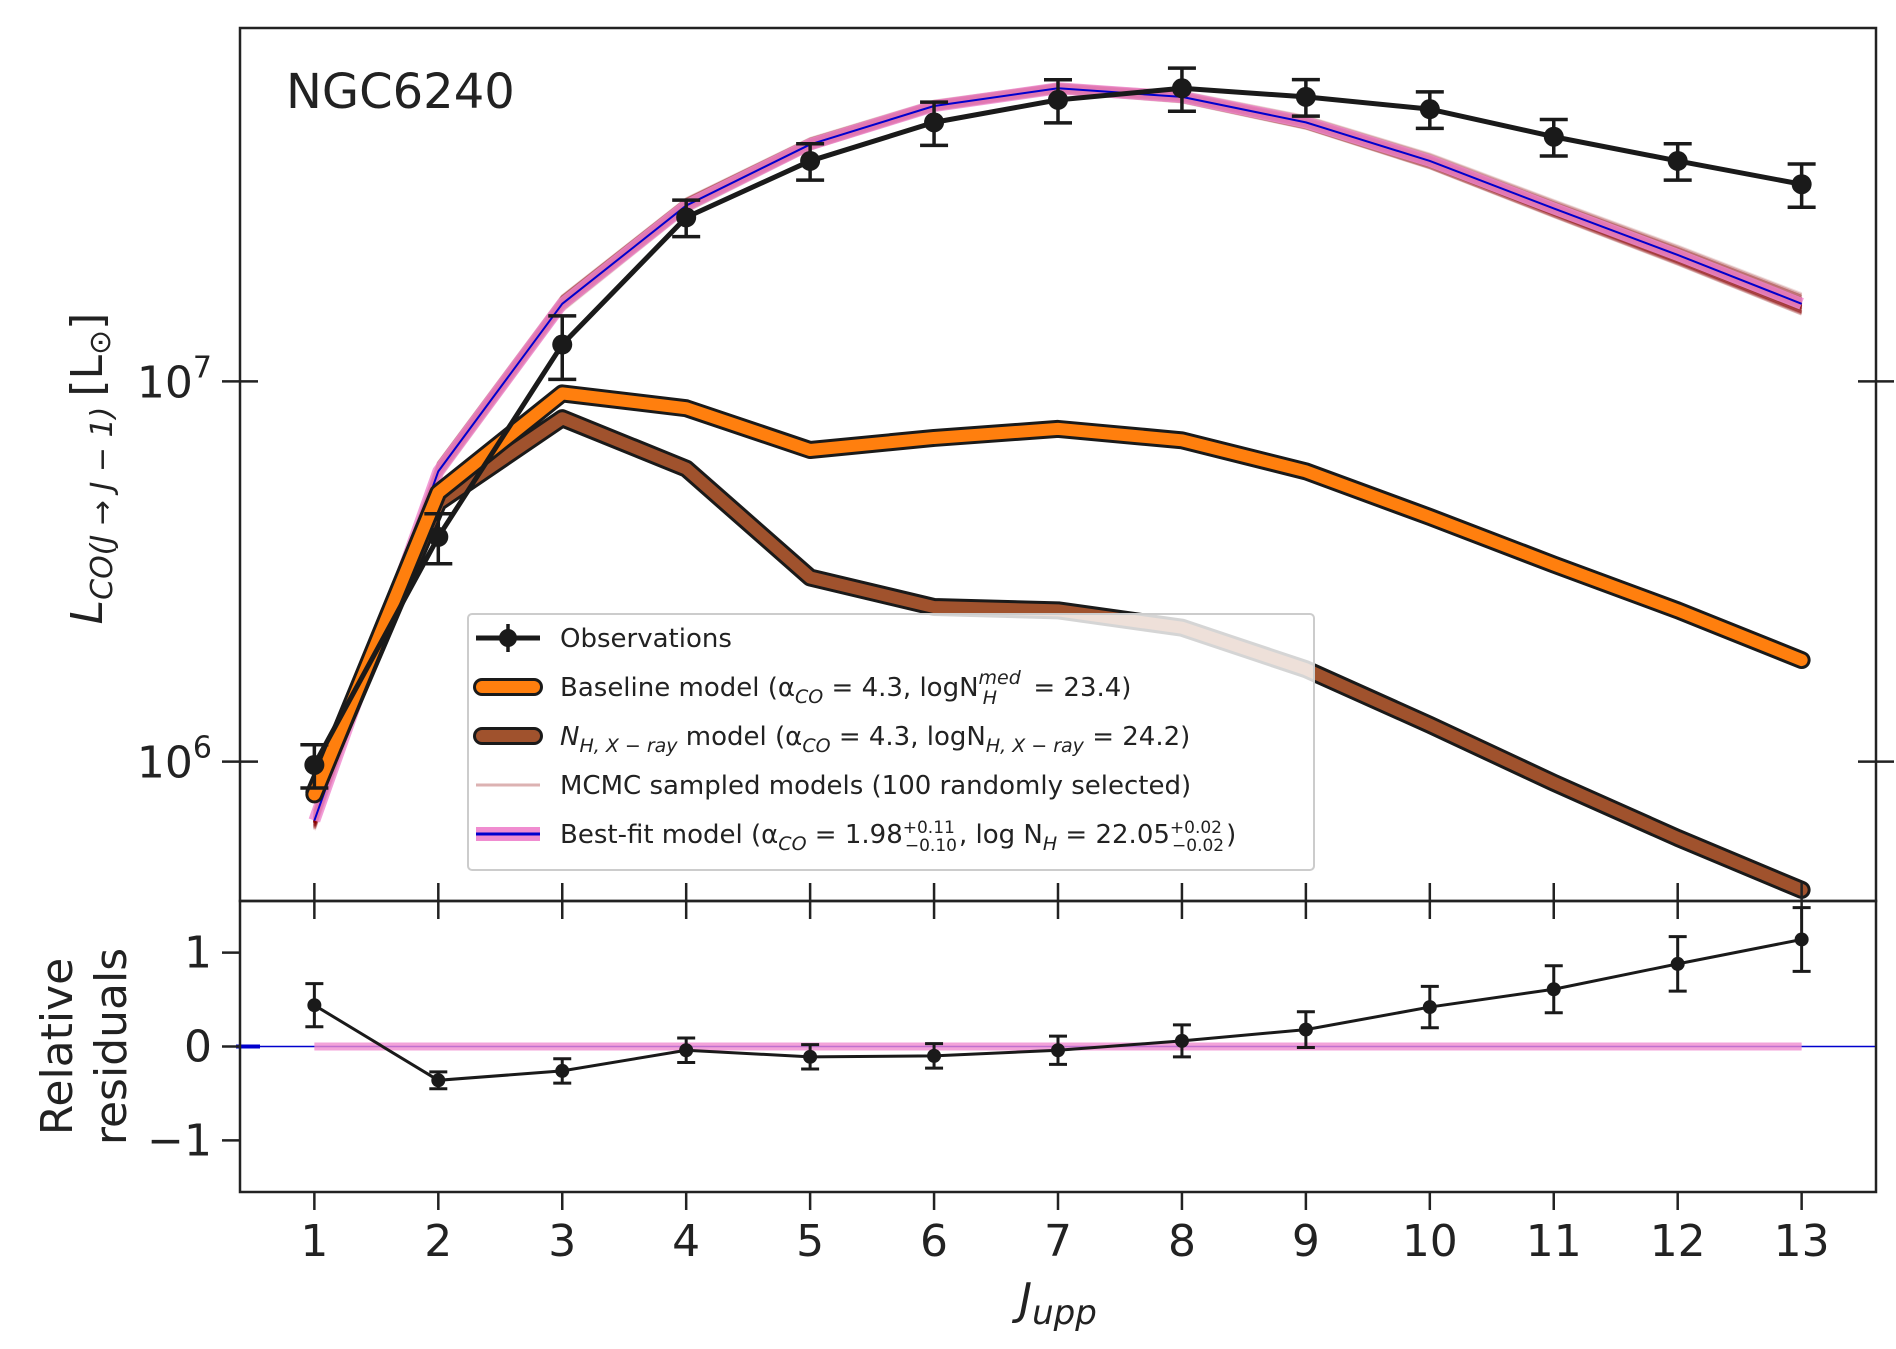  What do you see at coordinates (174, 379) in the screenshot?
I see `main-y-tick-label: 10⁷` at bounding box center [174, 379].